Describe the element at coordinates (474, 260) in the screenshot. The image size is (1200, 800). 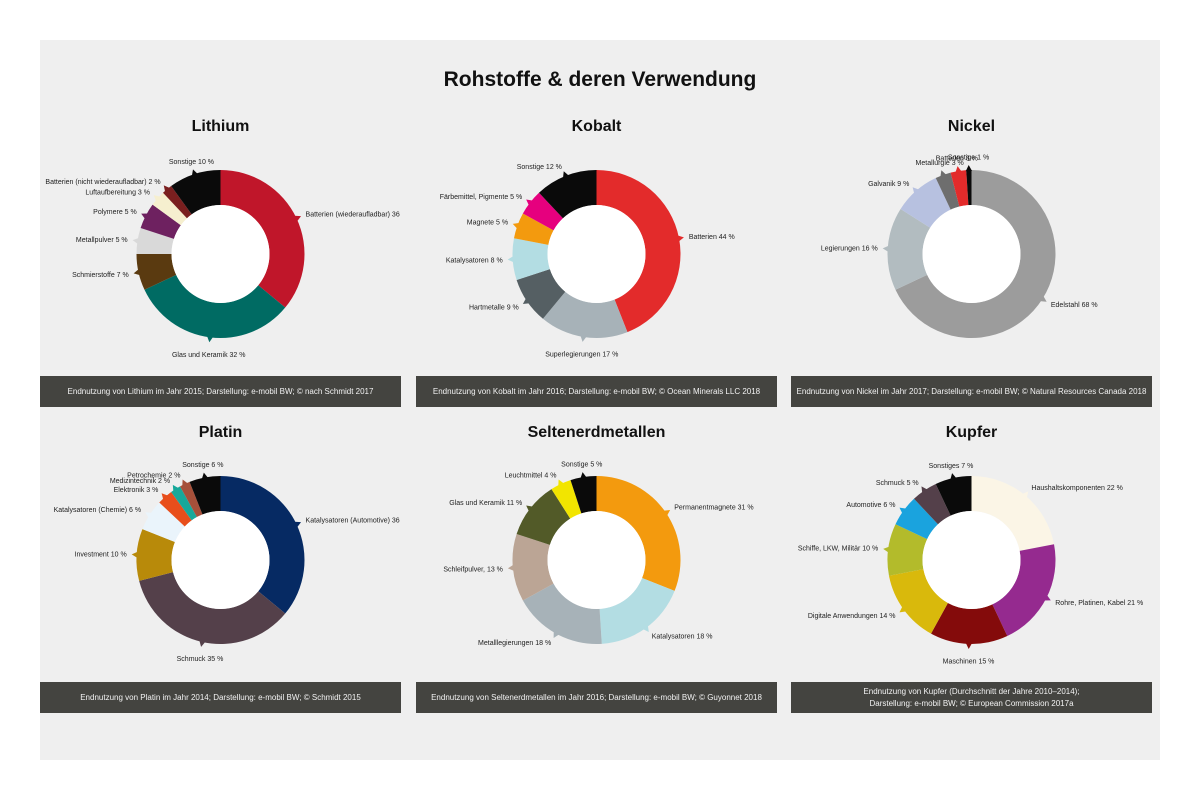
I see `slice-label-3: Katalysatoren 8 %` at that location.